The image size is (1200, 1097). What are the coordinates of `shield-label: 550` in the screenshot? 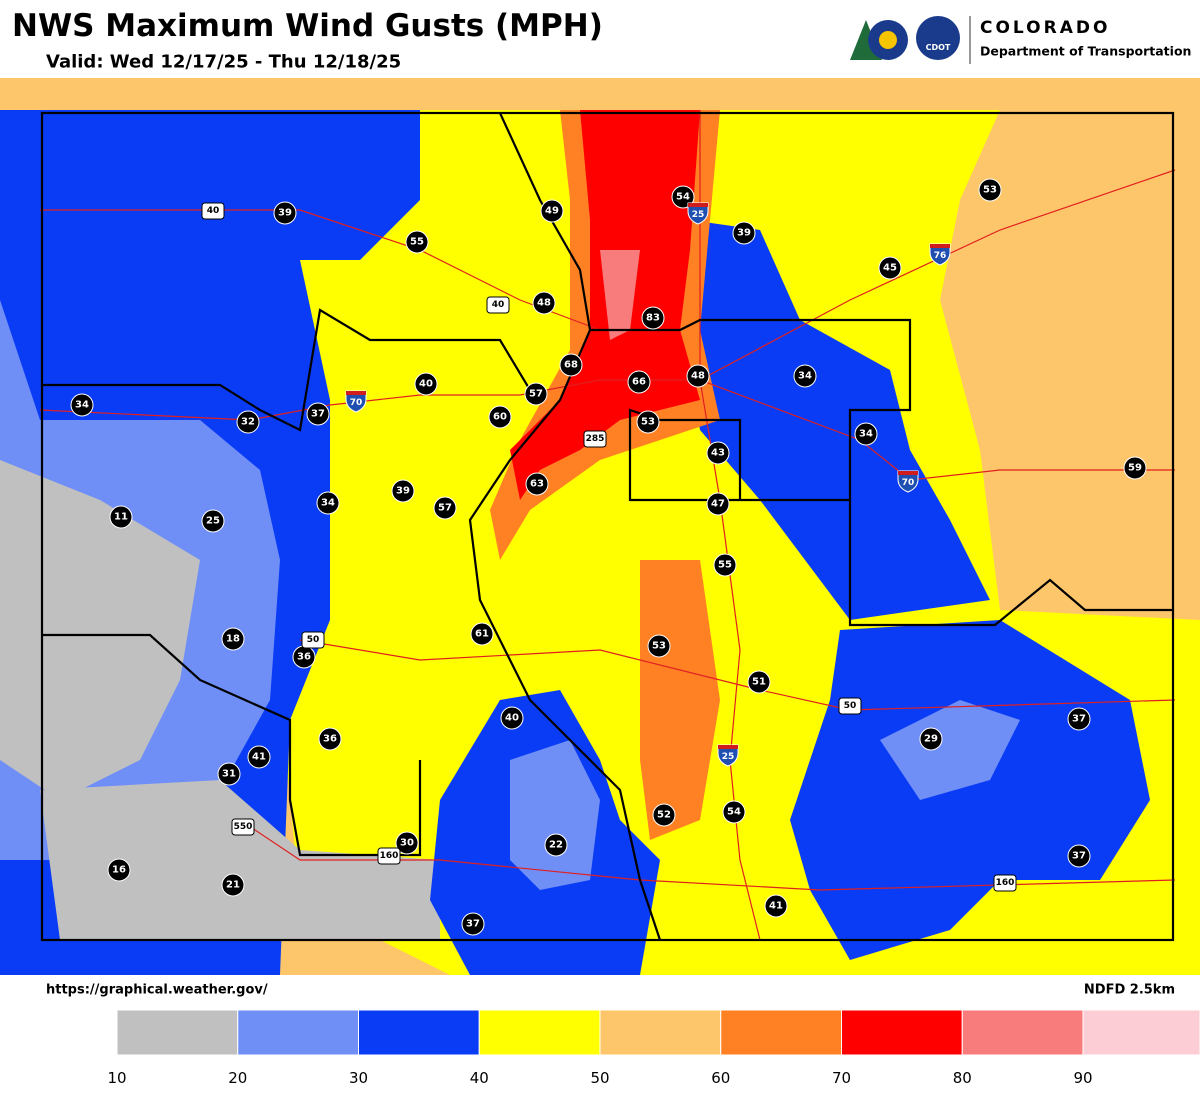 It's located at (243, 827).